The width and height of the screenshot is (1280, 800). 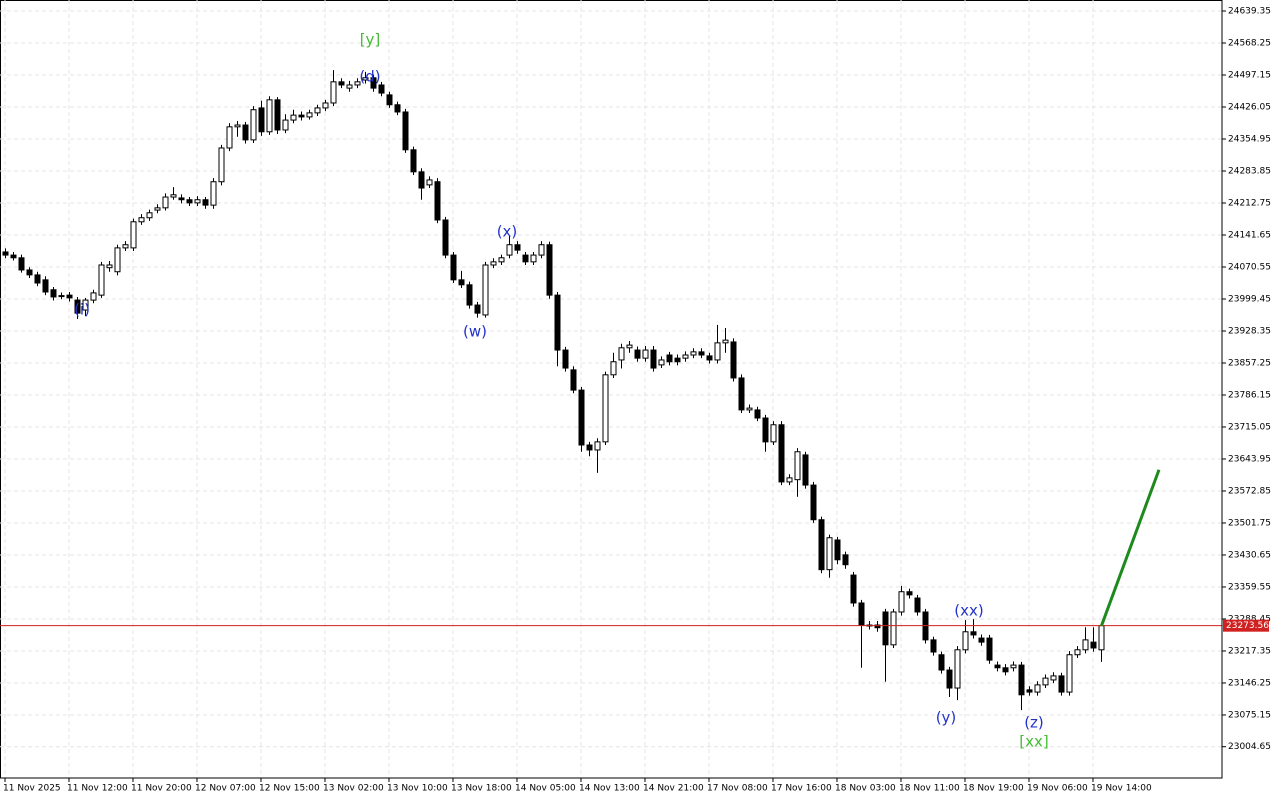 I want to click on x-tick-label: 12 Nov 15:00, so click(x=289, y=789).